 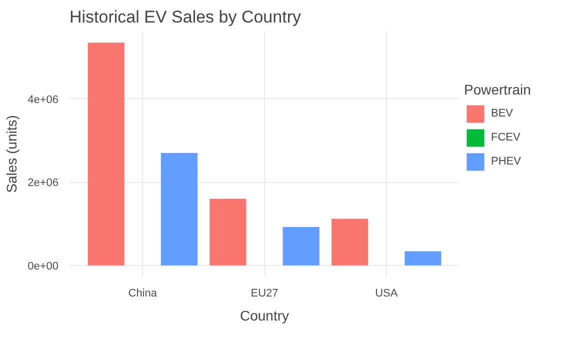 I want to click on chart-title: Historical EV Sales by Country, so click(x=186, y=17).